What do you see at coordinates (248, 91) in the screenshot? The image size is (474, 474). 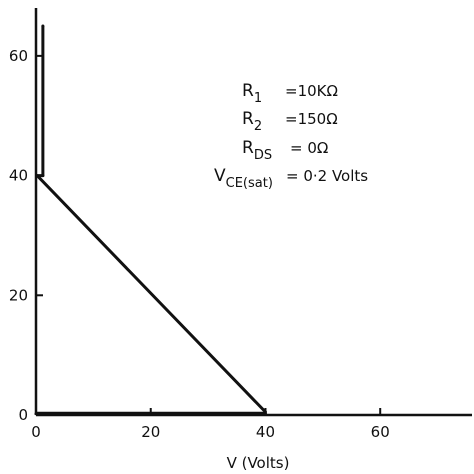 I see `annotation-r1-main: R` at bounding box center [248, 91].